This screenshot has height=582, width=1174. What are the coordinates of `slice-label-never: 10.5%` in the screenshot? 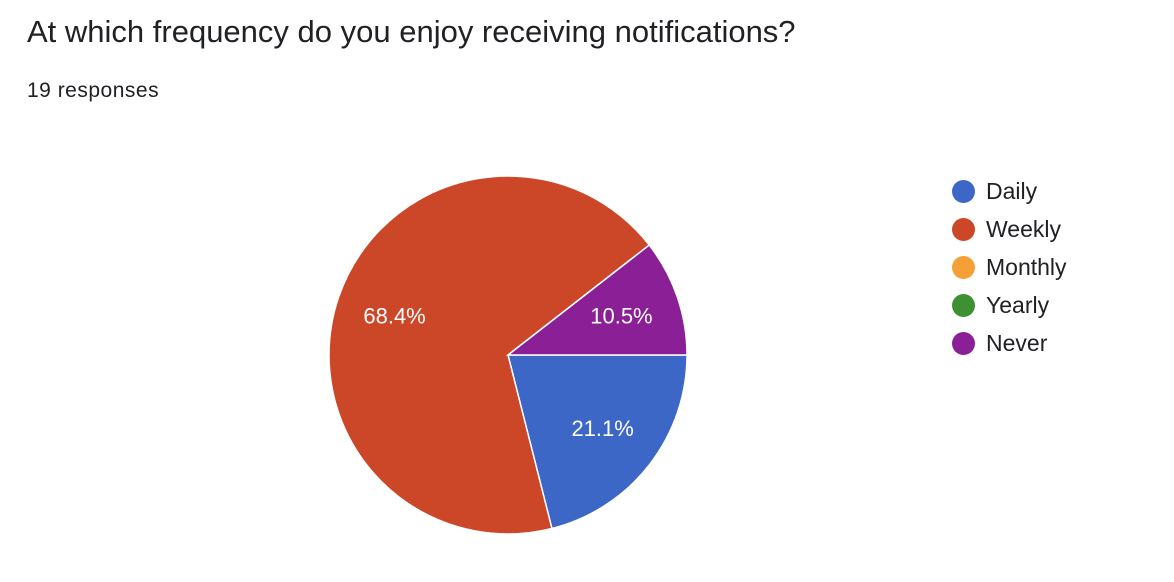 It's located at (621, 316).